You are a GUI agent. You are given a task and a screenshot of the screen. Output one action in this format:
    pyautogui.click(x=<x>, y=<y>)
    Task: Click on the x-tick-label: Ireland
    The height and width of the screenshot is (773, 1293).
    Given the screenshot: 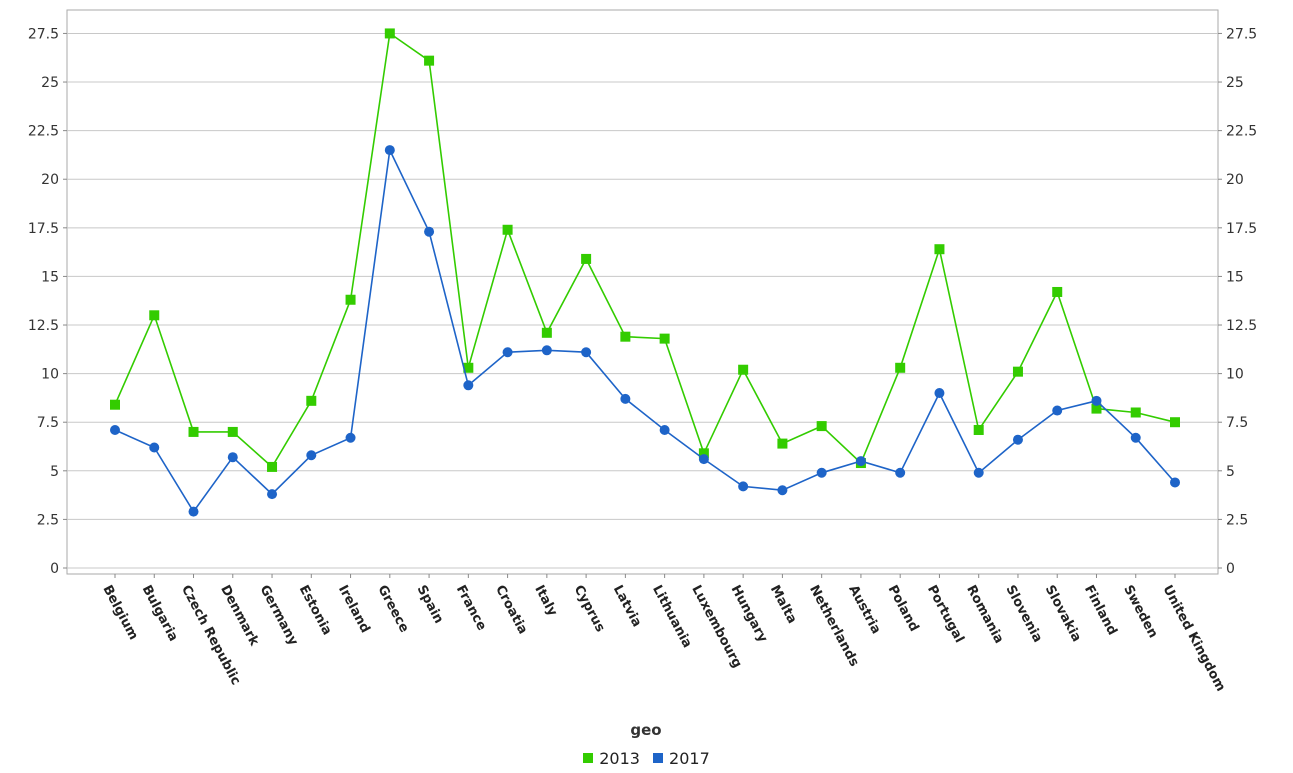 What is the action you would take?
    pyautogui.click(x=354, y=609)
    